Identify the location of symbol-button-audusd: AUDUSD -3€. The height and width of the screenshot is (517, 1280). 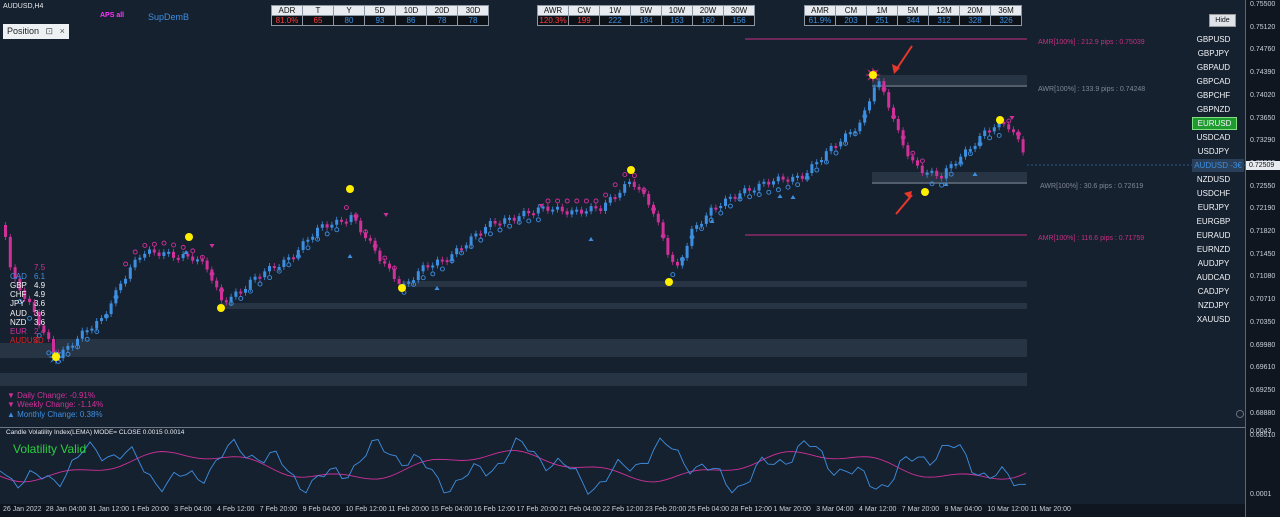
(1218, 165).